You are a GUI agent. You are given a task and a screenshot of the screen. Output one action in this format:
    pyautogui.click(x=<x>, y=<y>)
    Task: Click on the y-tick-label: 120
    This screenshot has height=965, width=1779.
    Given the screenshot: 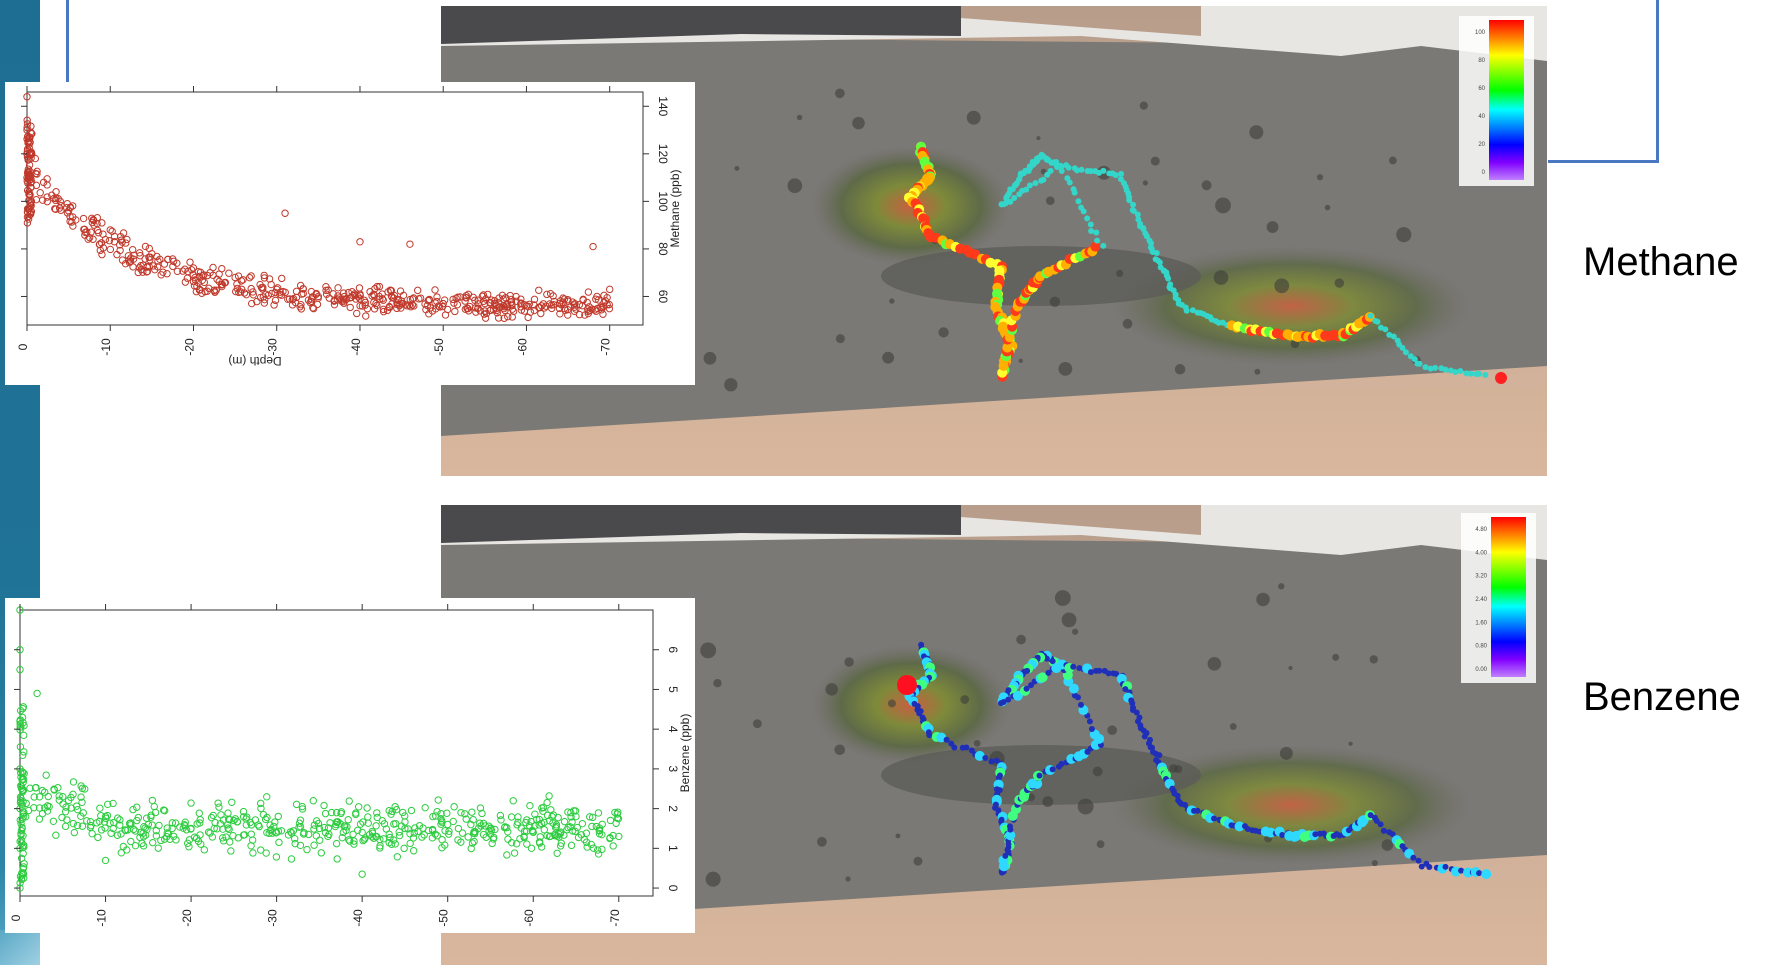 What is the action you would take?
    pyautogui.click(x=663, y=154)
    